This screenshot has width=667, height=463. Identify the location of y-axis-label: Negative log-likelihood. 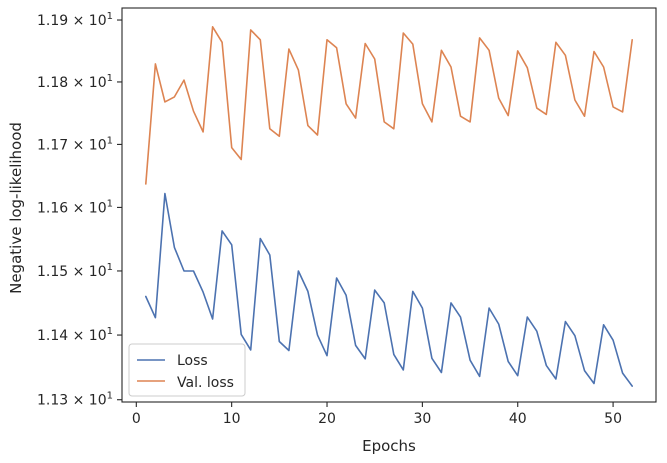
(16, 208).